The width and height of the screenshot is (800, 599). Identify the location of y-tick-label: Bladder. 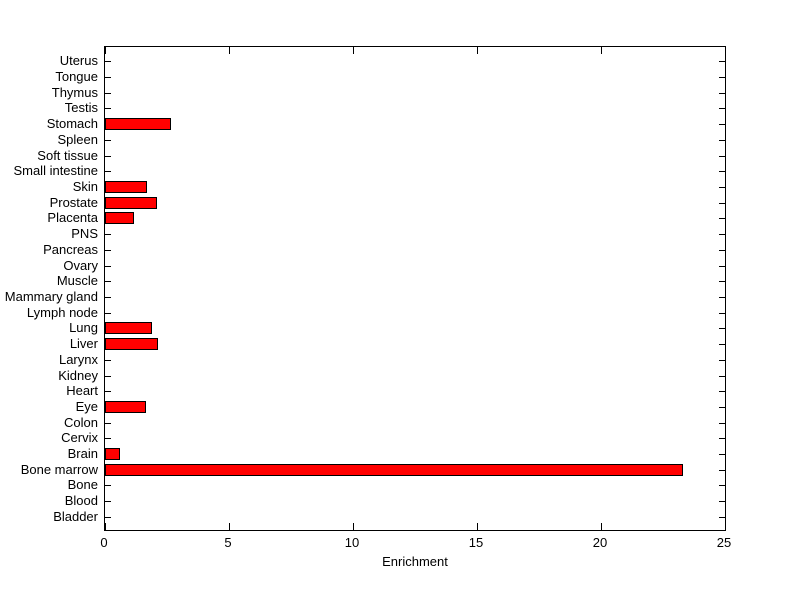
(75, 516).